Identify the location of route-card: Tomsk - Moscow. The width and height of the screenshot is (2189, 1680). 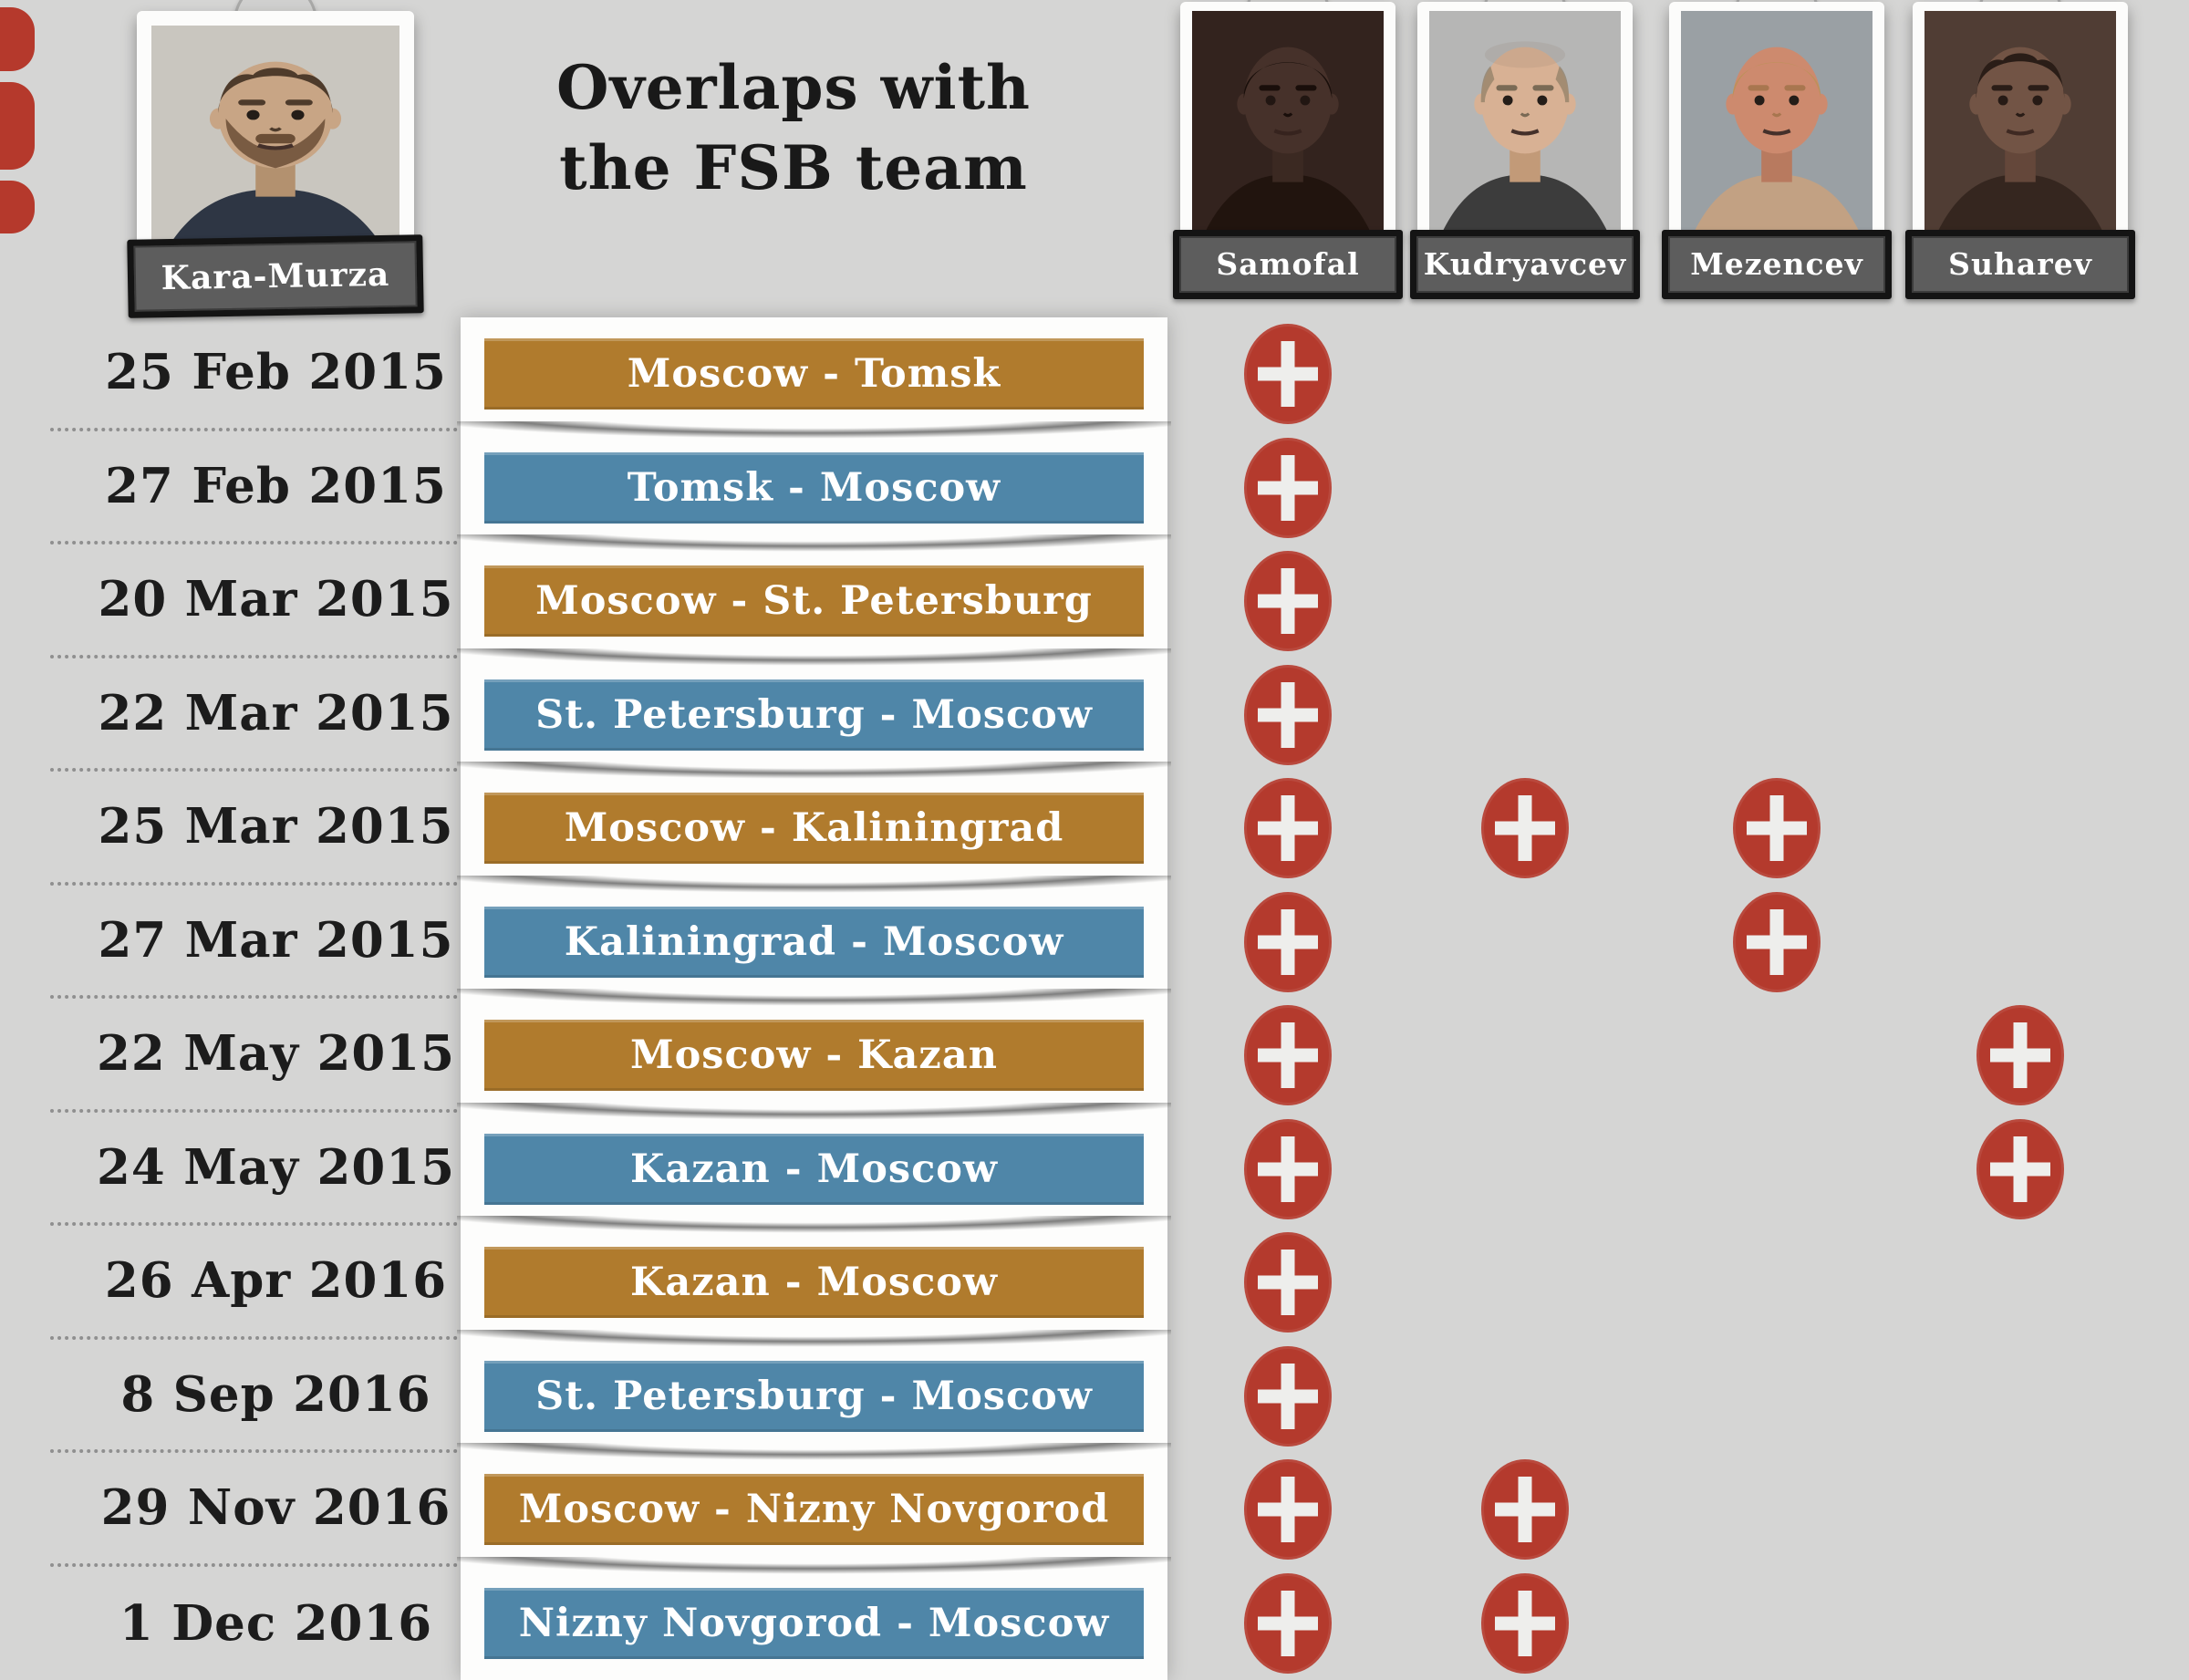
(814, 492).